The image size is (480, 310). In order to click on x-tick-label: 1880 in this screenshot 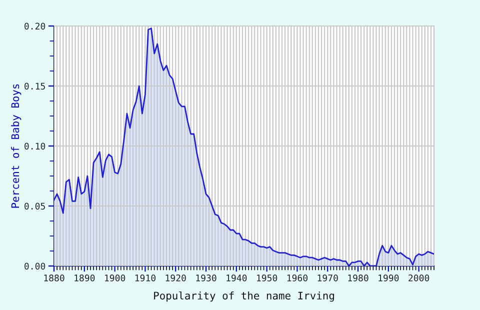, I will do `click(54, 278)`.